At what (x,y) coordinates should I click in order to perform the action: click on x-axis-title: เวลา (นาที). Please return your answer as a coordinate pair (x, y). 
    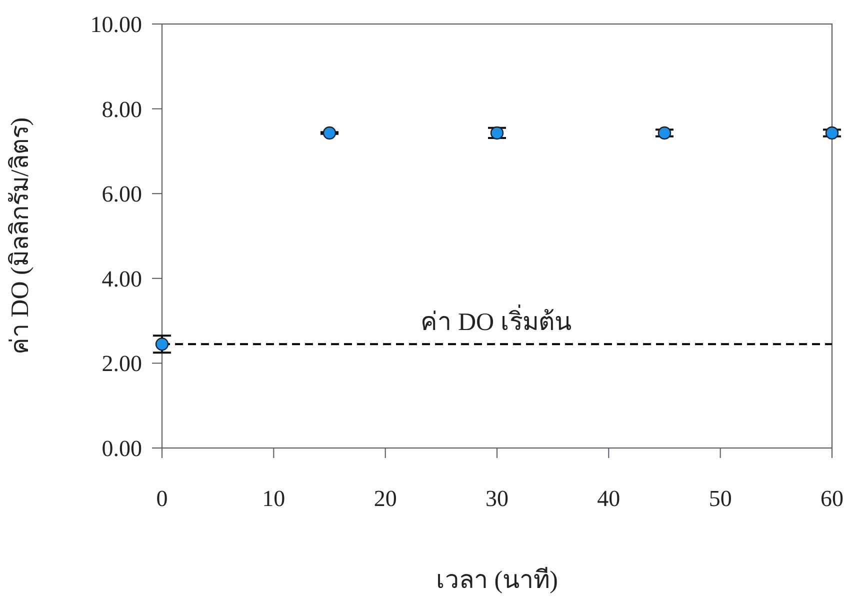
    Looking at the image, I should click on (497, 580).